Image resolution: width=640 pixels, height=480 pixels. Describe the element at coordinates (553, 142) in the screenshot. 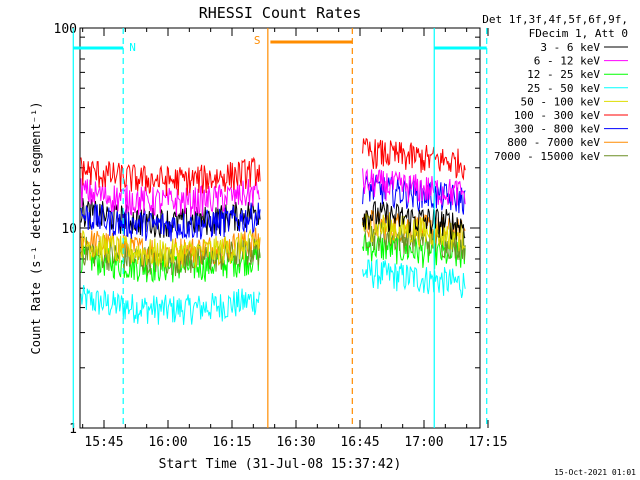

I see `legend-label-8: 800 - 7000 keV` at that location.